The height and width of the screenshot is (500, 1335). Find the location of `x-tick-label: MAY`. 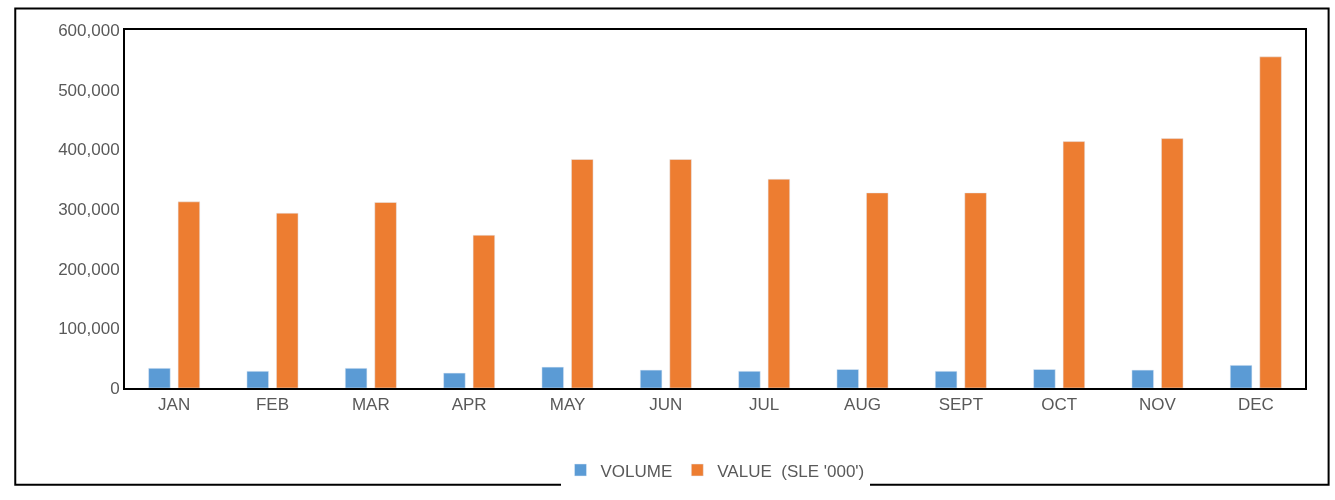

x-tick-label: MAY is located at coordinates (567, 405).